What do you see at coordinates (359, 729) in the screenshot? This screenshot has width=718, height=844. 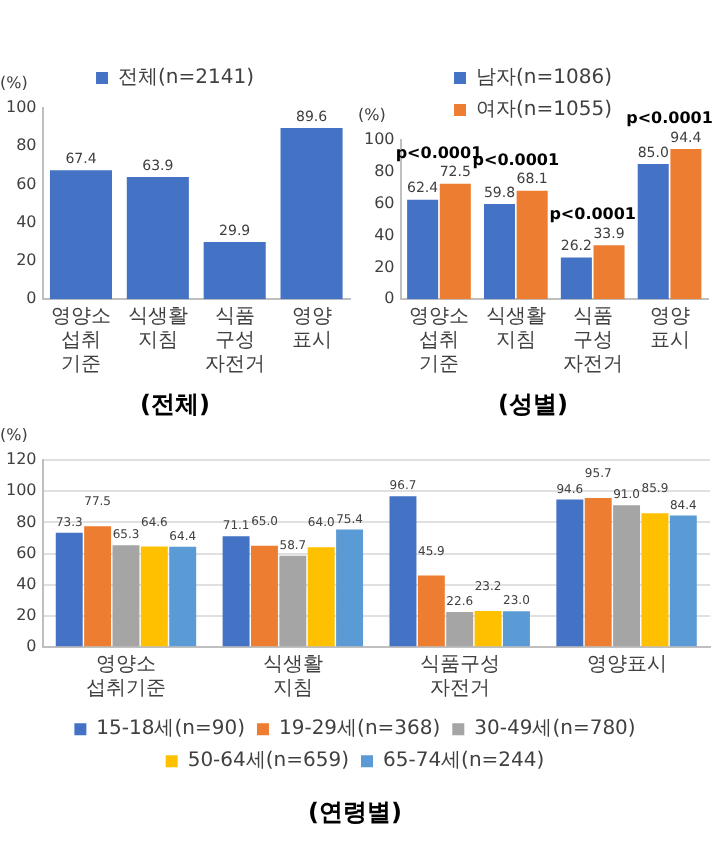 I see `legend-label: 19-29세(n=368)` at bounding box center [359, 729].